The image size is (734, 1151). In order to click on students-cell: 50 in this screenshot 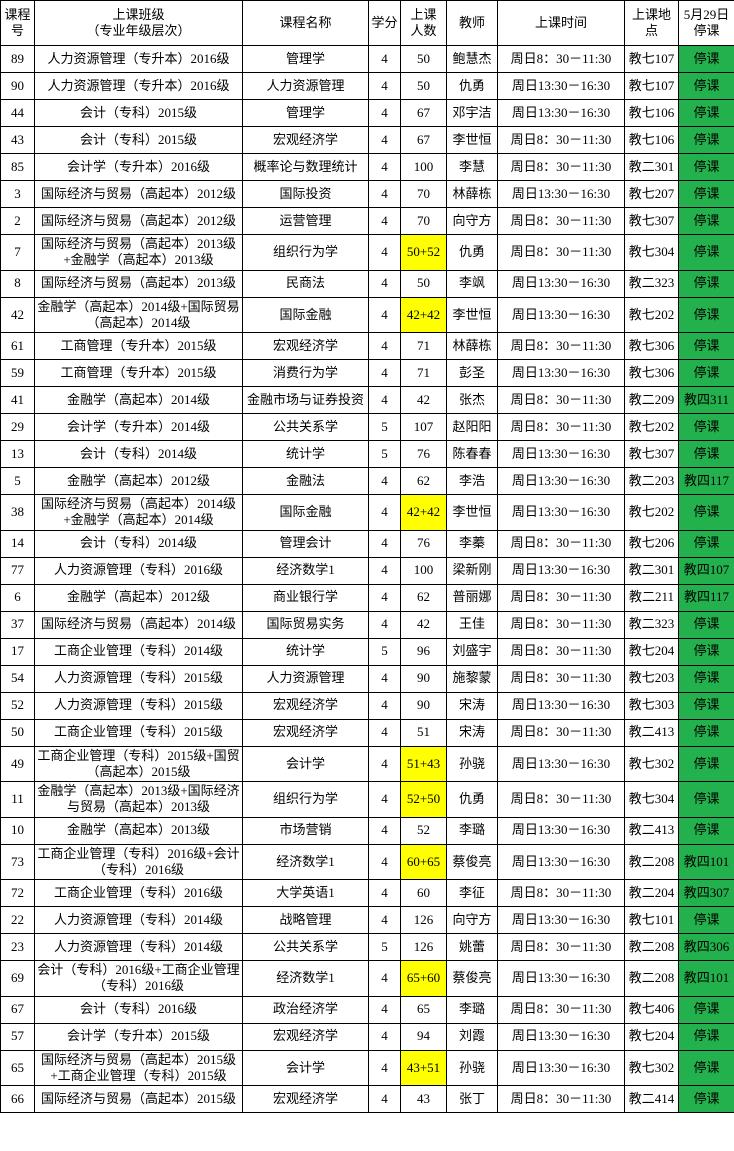, I will do `click(423, 283)`.